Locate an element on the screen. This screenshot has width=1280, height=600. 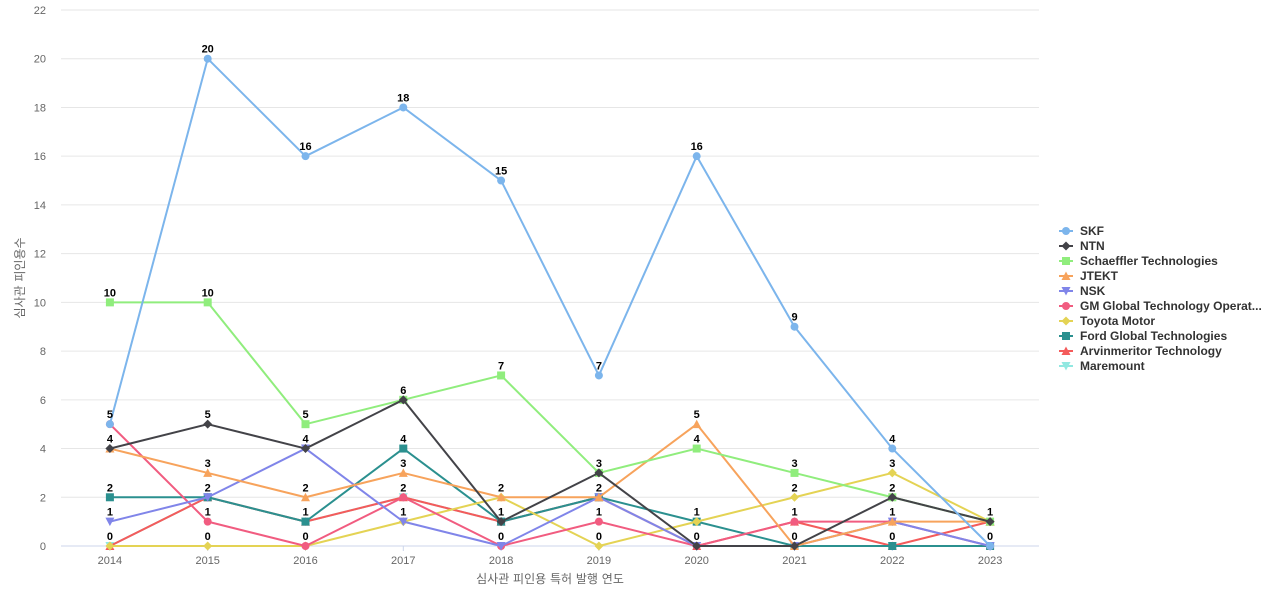
x-tick-label: 2023 is located at coordinates (990, 561).